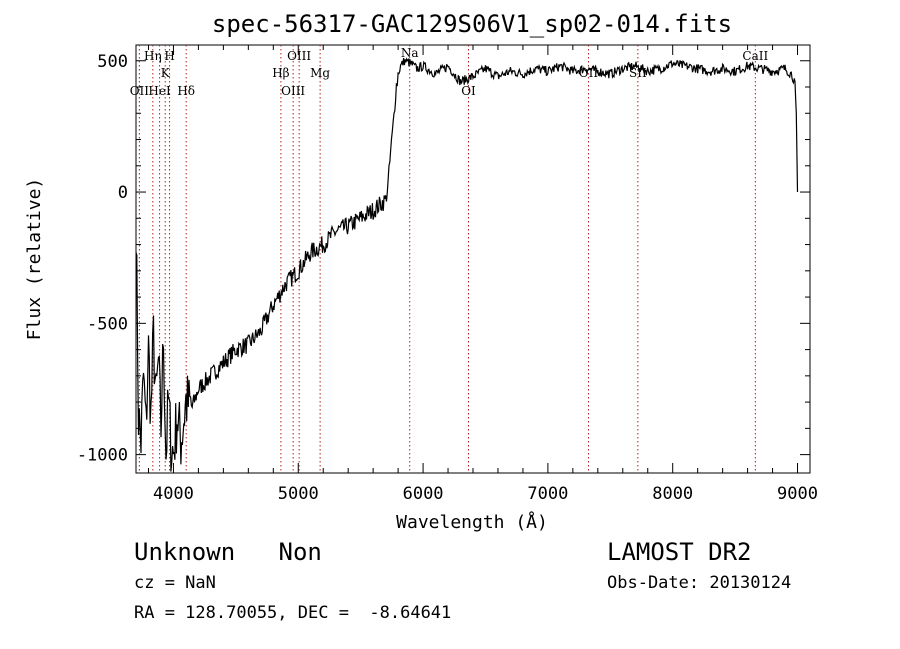 Image resolution: width=900 pixels, height=649 pixels. I want to click on y-tick-label: -500, so click(107, 324).